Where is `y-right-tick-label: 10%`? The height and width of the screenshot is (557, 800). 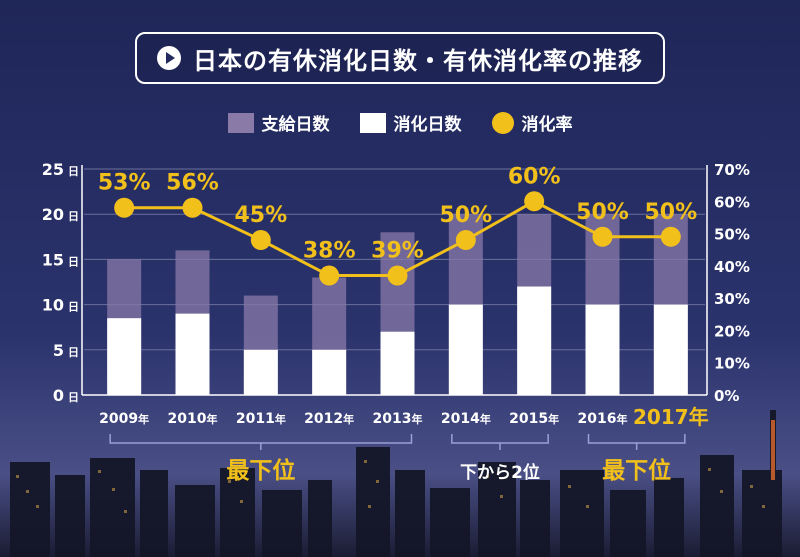 y-right-tick-label: 10% is located at coordinates (732, 364).